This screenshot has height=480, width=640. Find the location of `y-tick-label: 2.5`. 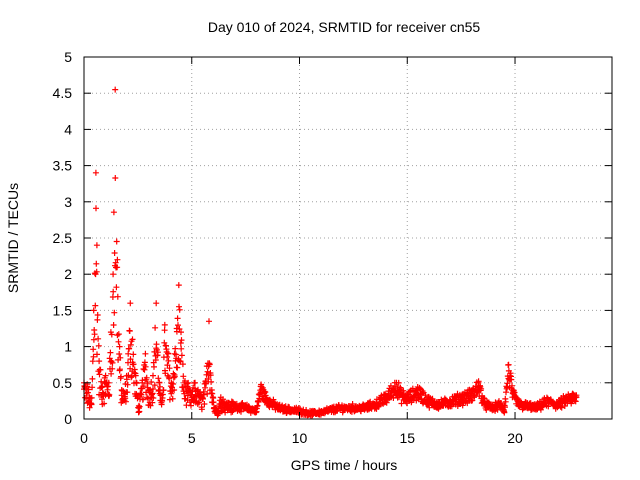

y-tick-label: 2.5 is located at coordinates (63, 238).